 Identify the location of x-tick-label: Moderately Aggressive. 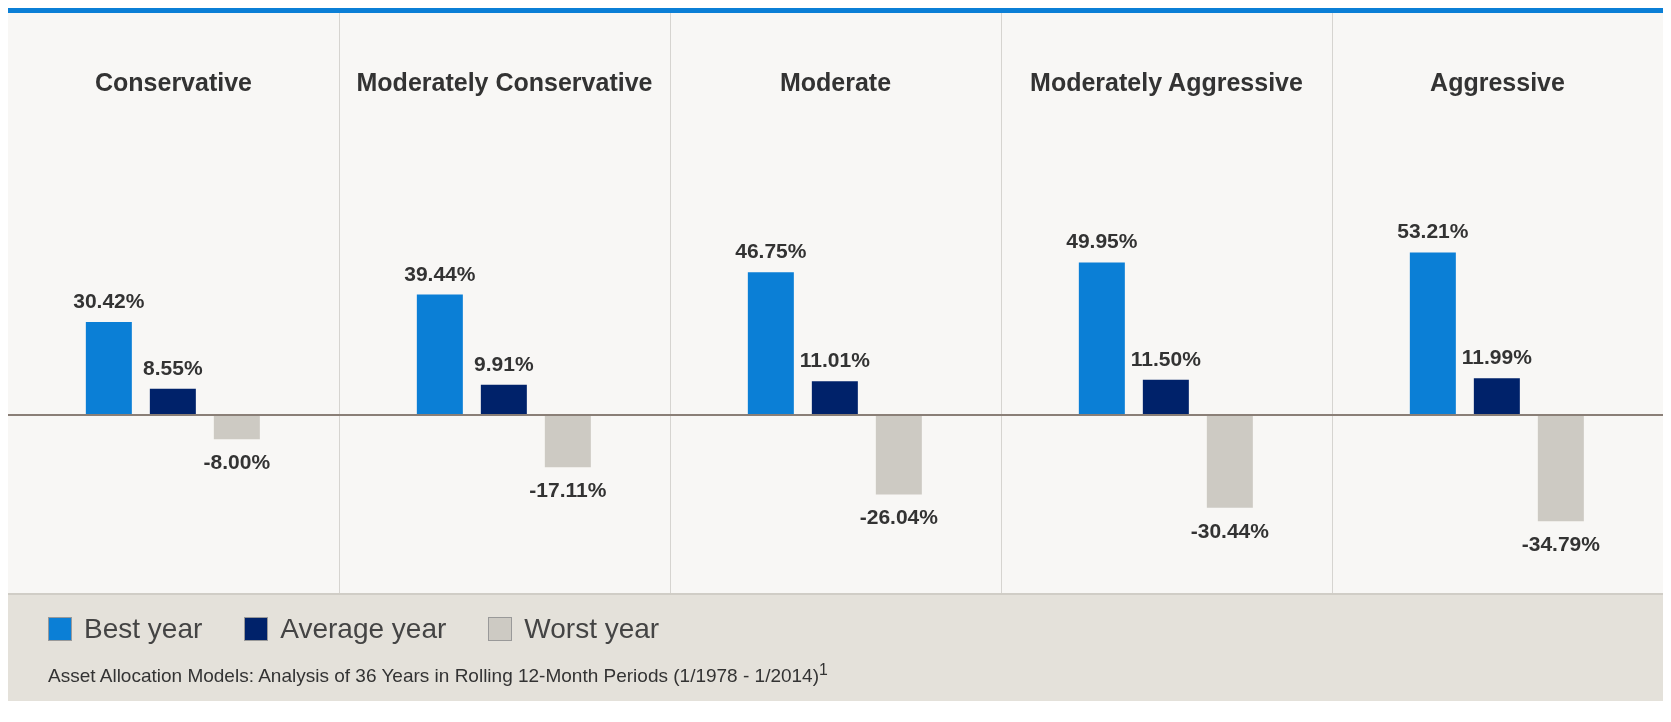
(1166, 81).